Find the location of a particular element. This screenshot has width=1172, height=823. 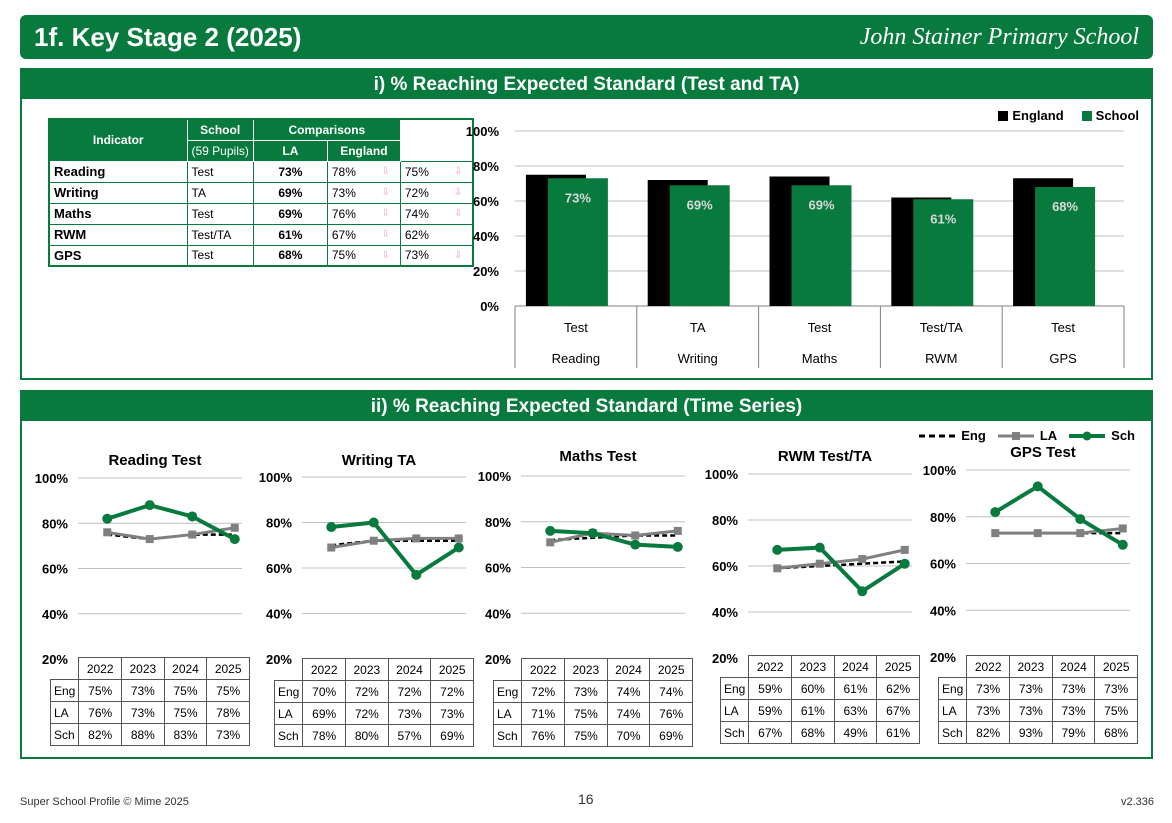

row-label: Eng is located at coordinates (288, 691).